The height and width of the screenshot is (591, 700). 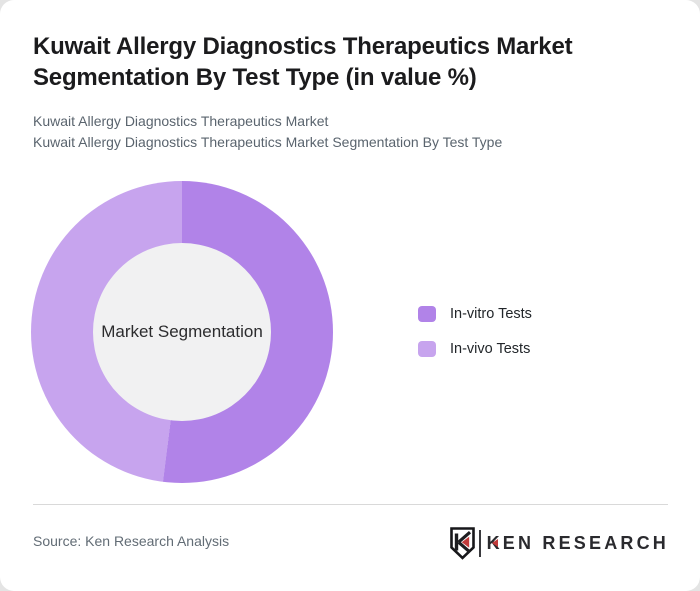 What do you see at coordinates (490, 349) in the screenshot?
I see `legend-label: In-vivo Tests` at bounding box center [490, 349].